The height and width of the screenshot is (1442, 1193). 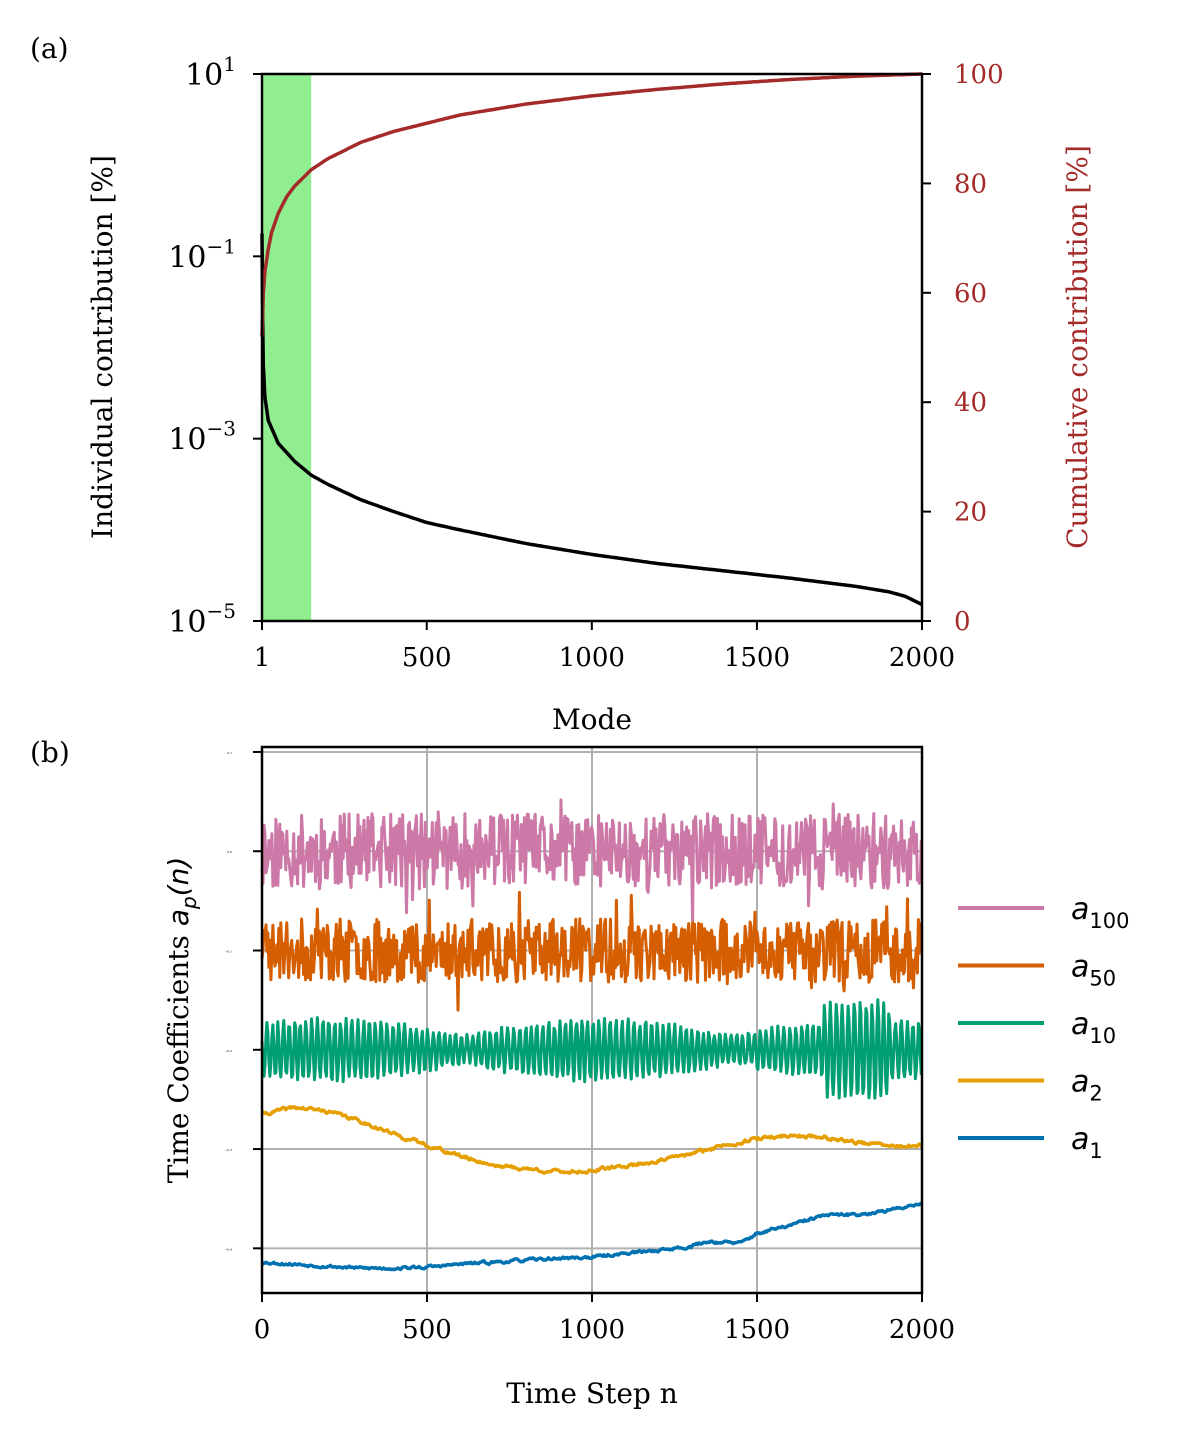 What do you see at coordinates (1077, 347) in the screenshot?
I see `y-axis-label-right: Cumulative contribution [%]` at bounding box center [1077, 347].